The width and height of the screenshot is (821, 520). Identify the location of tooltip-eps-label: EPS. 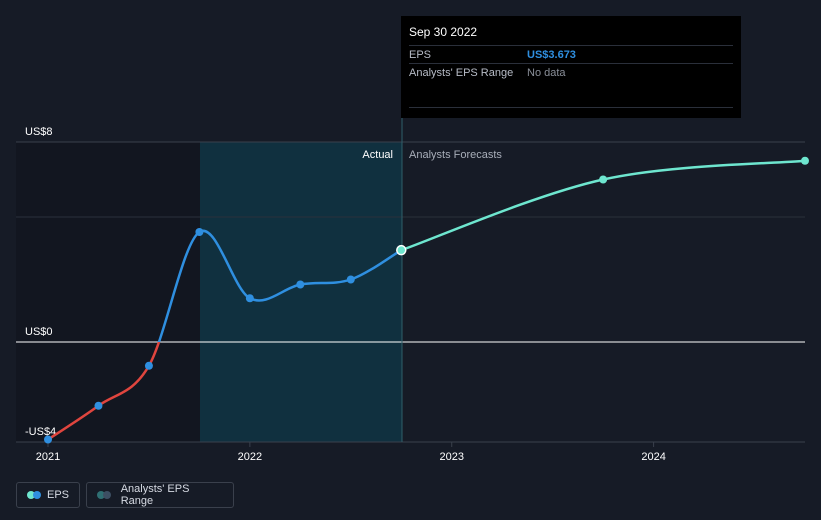
(420, 54).